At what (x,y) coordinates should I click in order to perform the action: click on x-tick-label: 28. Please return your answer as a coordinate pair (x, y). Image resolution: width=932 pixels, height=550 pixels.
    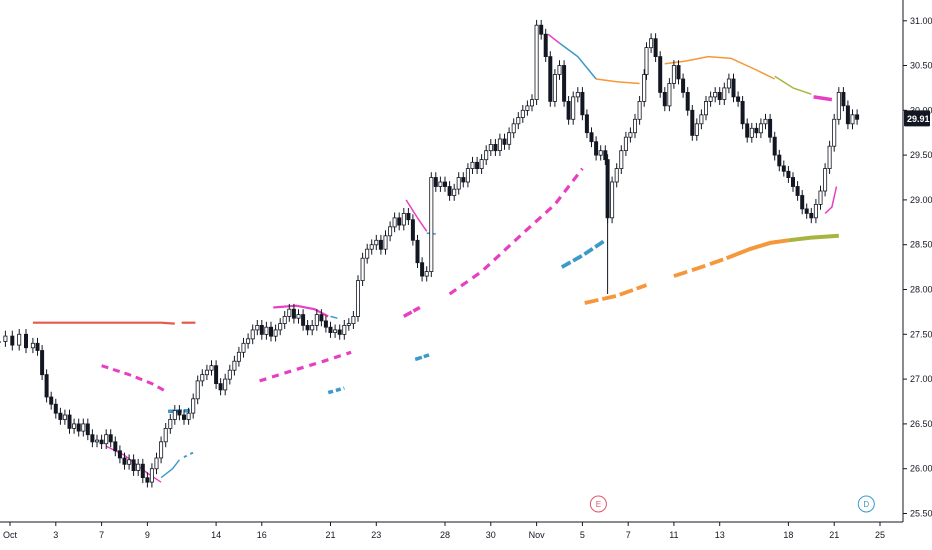
    Looking at the image, I should click on (445, 535).